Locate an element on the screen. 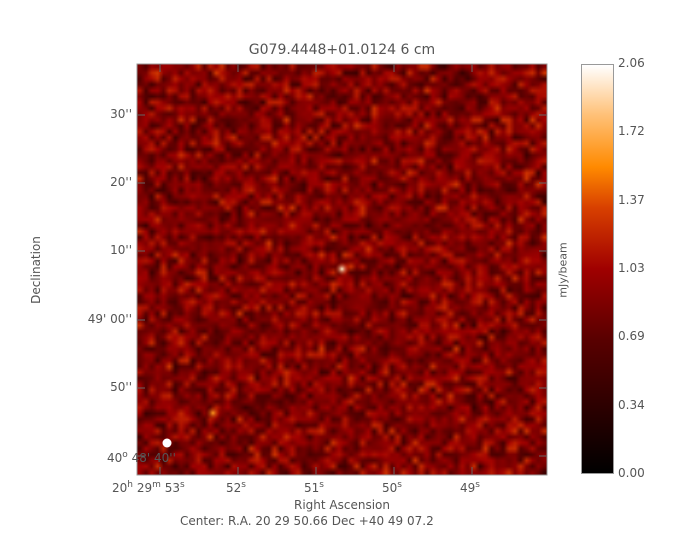 The width and height of the screenshot is (684, 540). colorbar-tick-label: 0.69 is located at coordinates (631, 336).